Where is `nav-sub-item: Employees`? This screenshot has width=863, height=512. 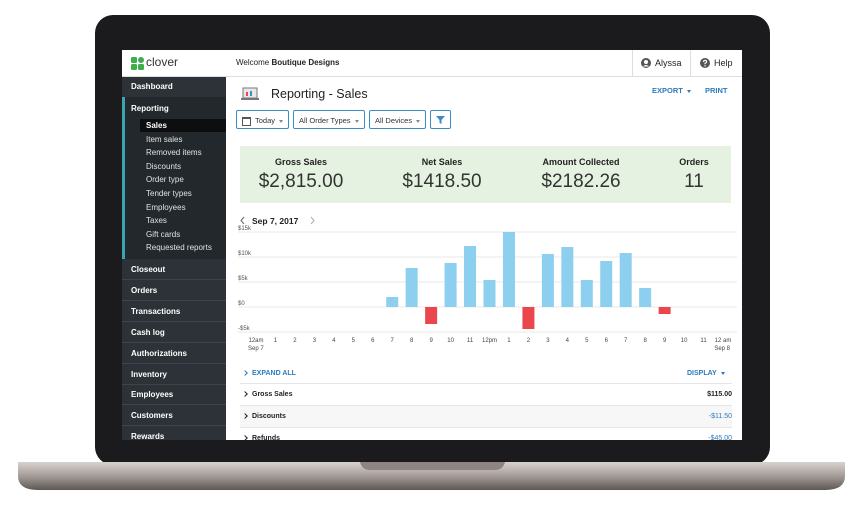 nav-sub-item: Employees is located at coordinates (166, 207).